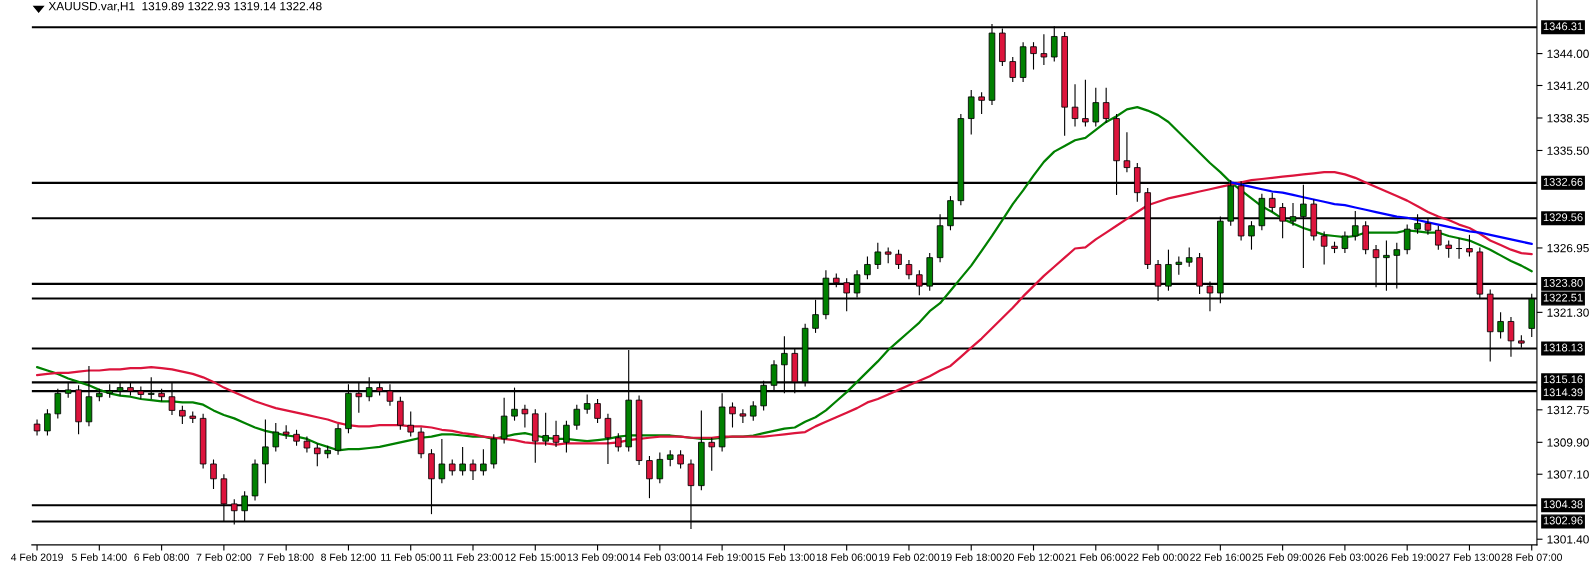  I want to click on ref-line-label: 1314.39, so click(1563, 392).